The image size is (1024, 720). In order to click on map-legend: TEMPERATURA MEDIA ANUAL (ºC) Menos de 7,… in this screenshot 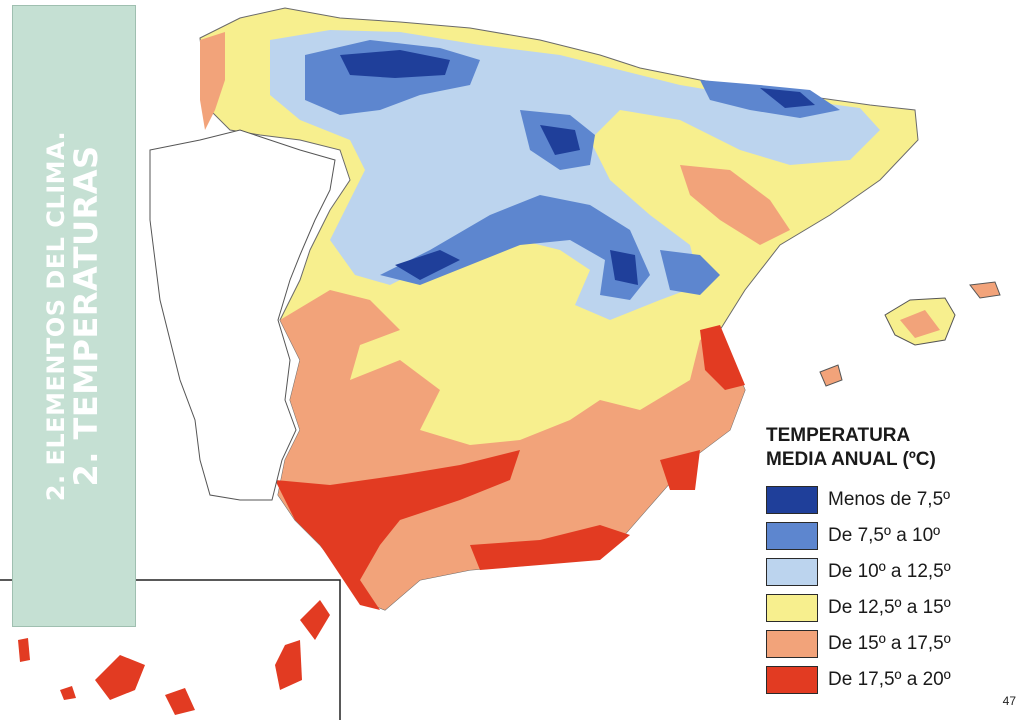, I will do `click(891, 561)`.